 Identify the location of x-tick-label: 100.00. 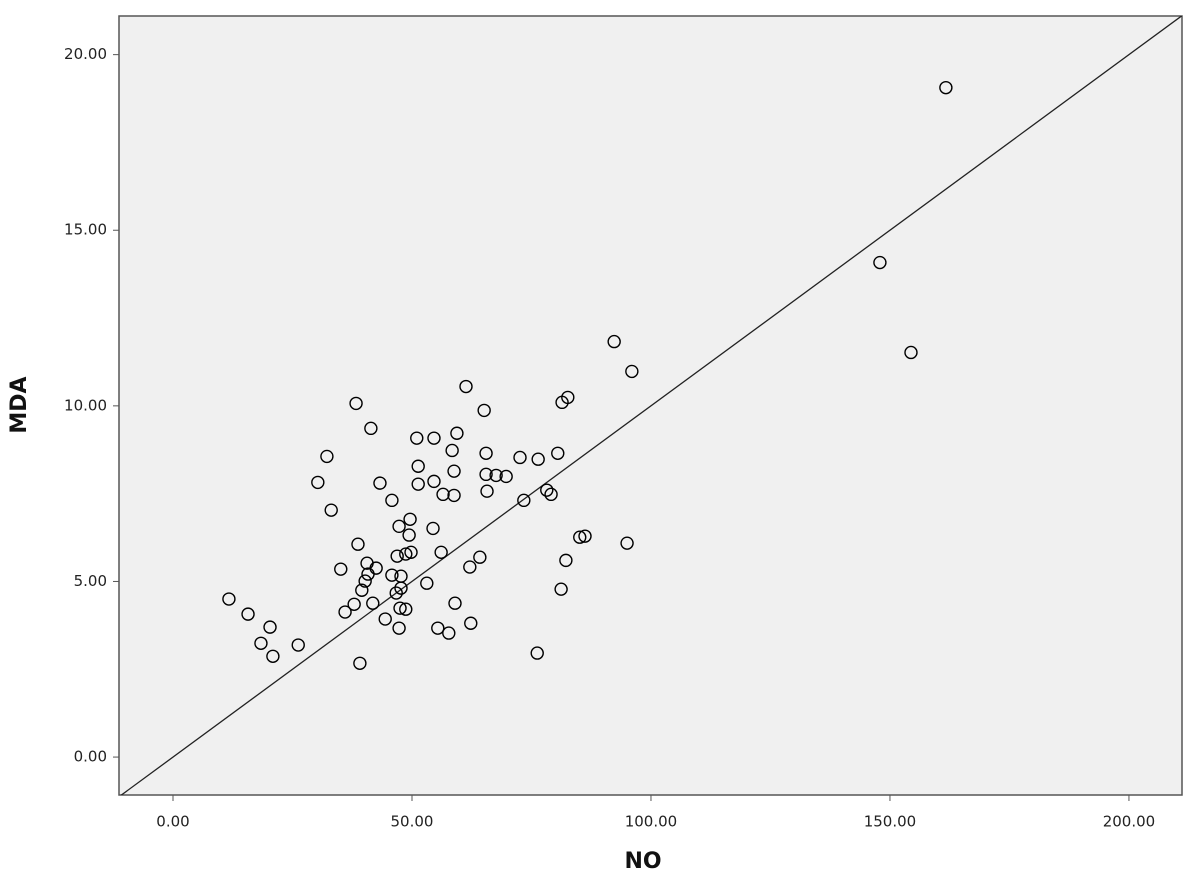
(651, 822).